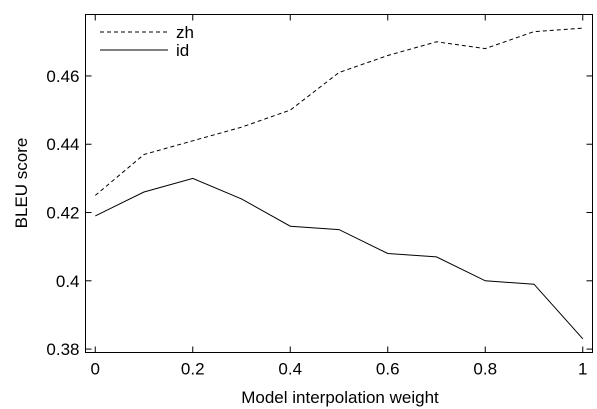 The height and width of the screenshot is (409, 597). What do you see at coordinates (340, 397) in the screenshot?
I see `x-axis-title: Model interpolation weight` at bounding box center [340, 397].